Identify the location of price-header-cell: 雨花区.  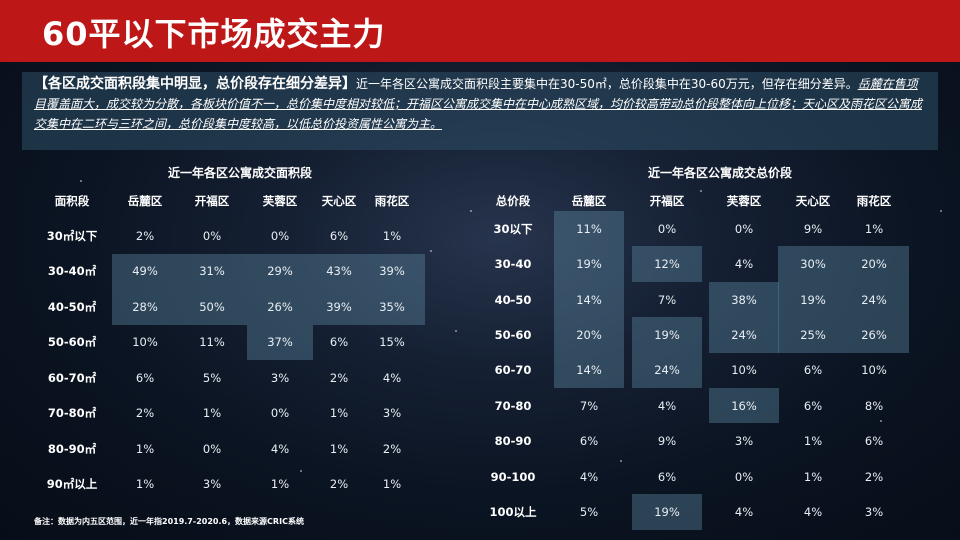
(874, 201).